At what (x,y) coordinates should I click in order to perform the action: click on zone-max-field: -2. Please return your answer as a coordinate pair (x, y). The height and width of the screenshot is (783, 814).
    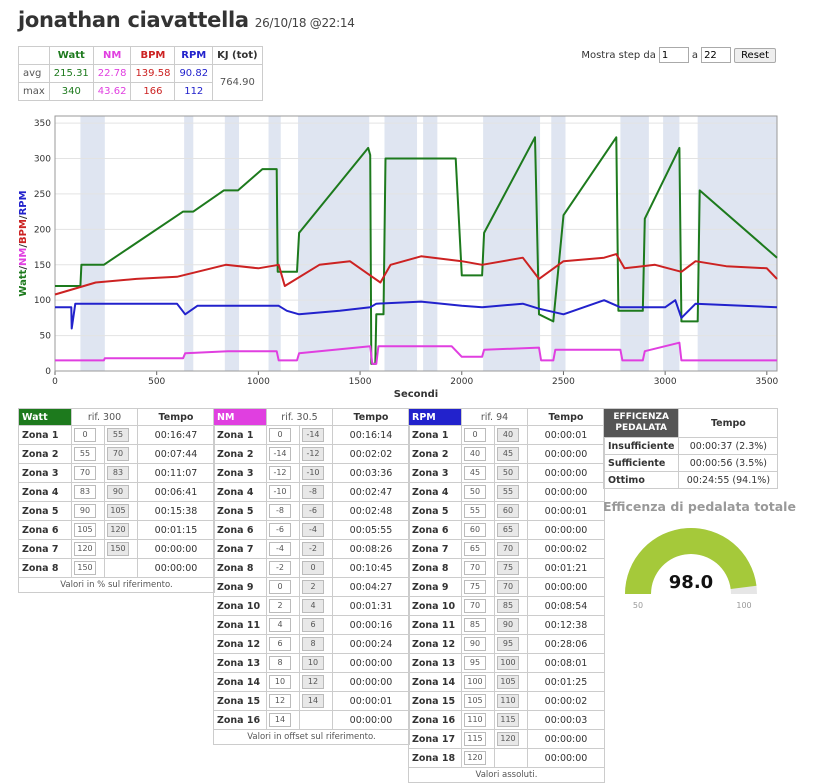
    Looking at the image, I should click on (313, 549).